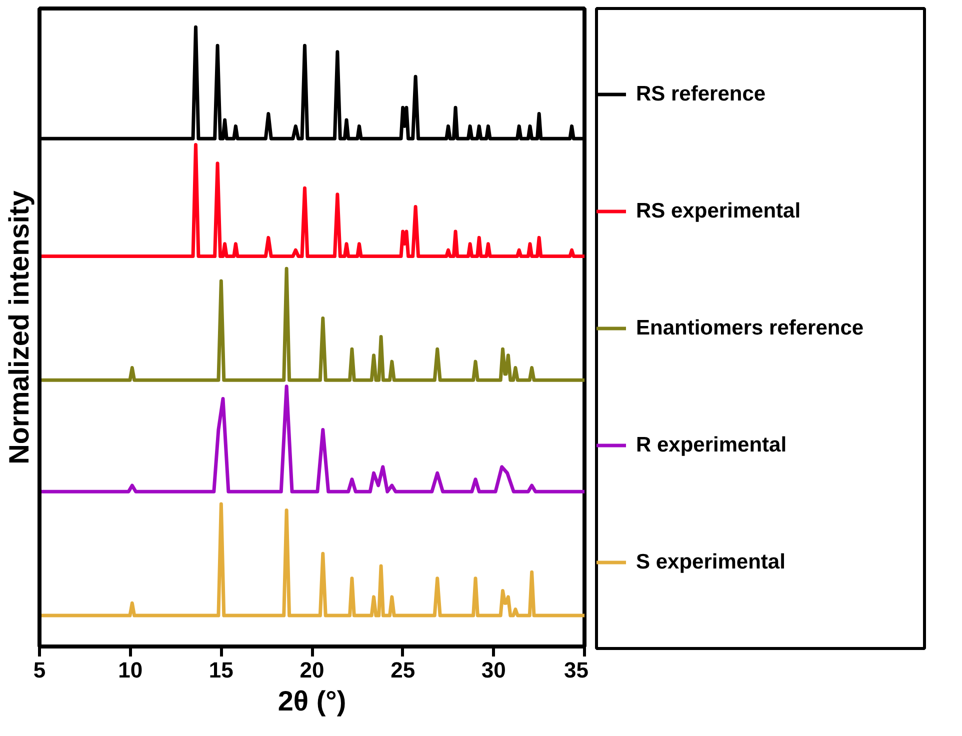  Describe the element at coordinates (718, 211) in the screenshot. I see `legend-label: RS experimental` at that location.